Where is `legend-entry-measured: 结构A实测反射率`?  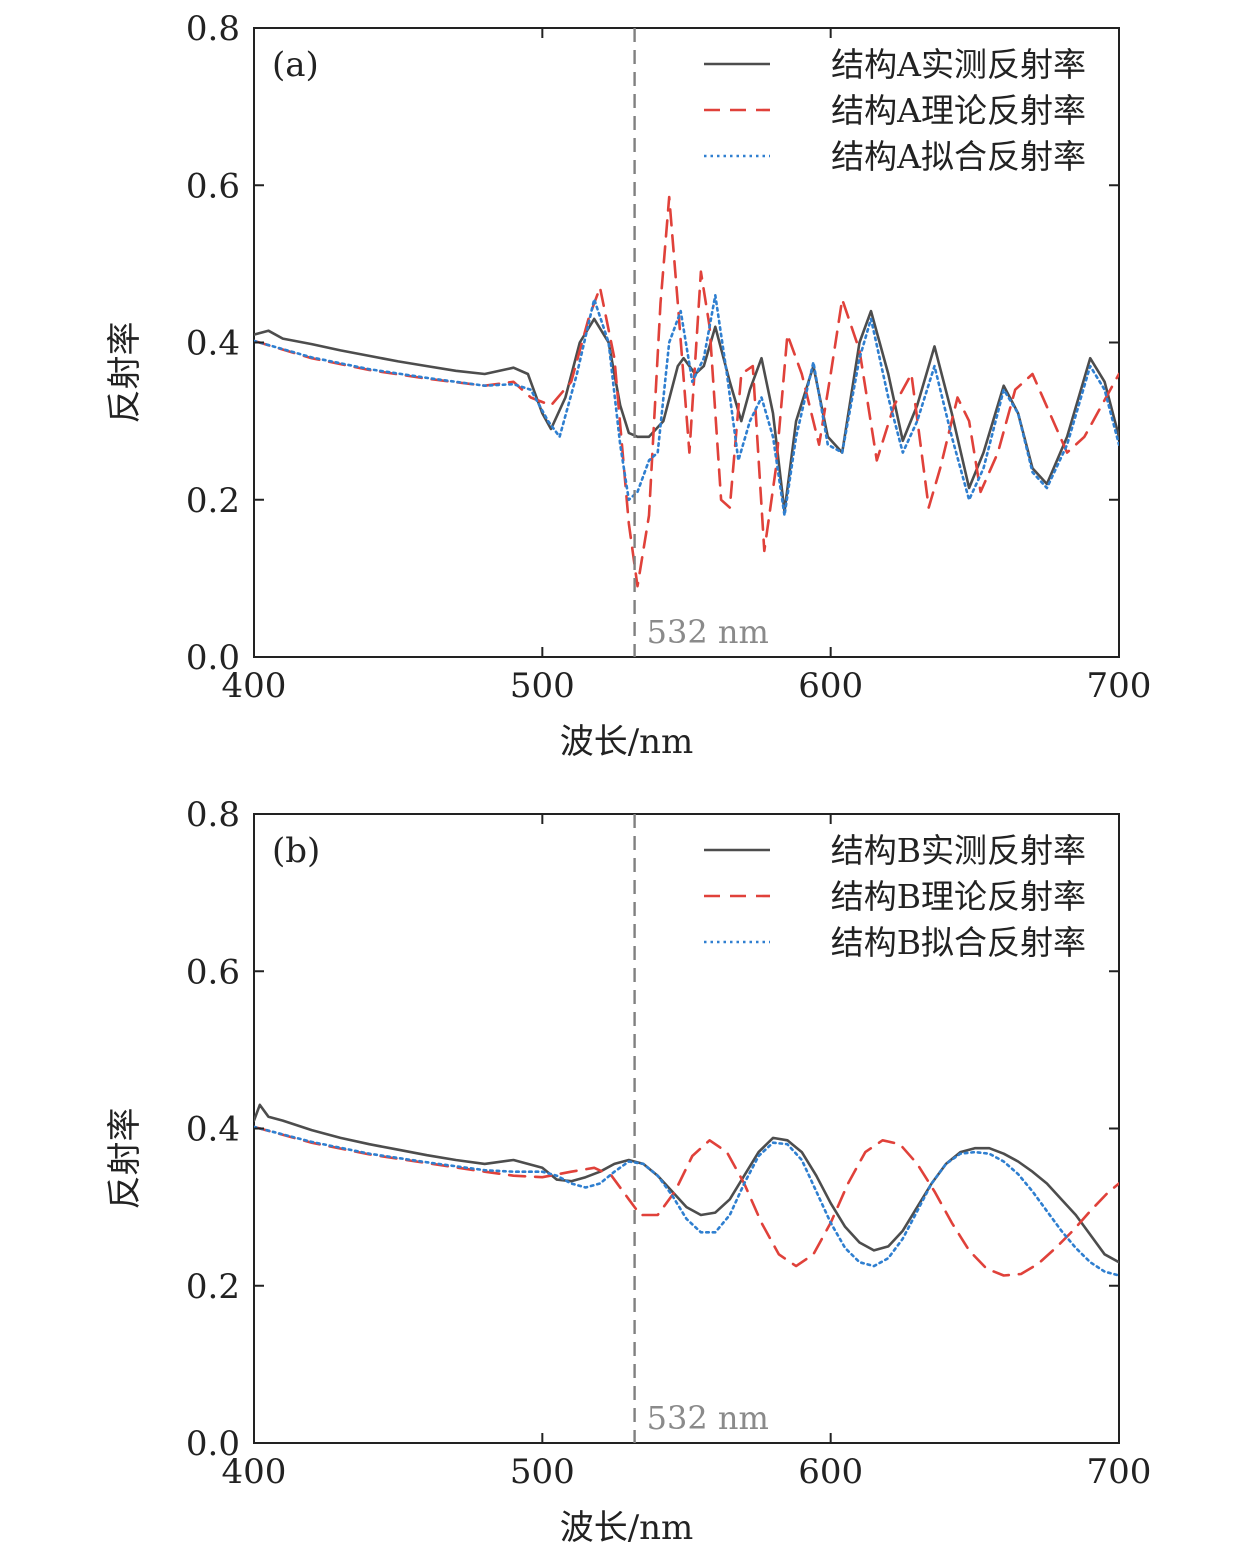
legend-entry-measured: 结构A实测反射率 is located at coordinates (958, 64).